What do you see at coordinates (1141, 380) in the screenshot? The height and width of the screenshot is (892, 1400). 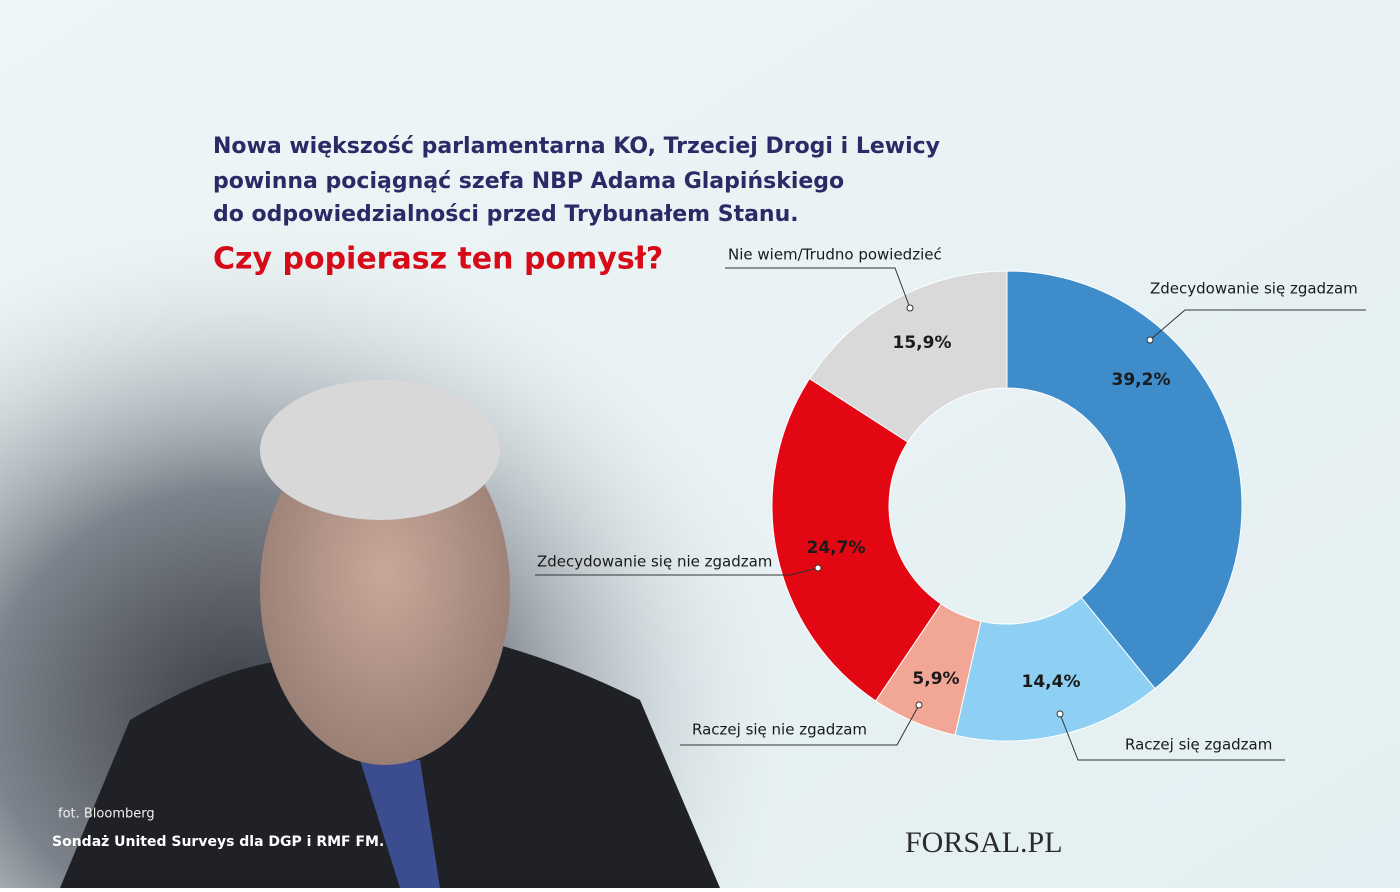 I see `value-label: 39,2%` at bounding box center [1141, 380].